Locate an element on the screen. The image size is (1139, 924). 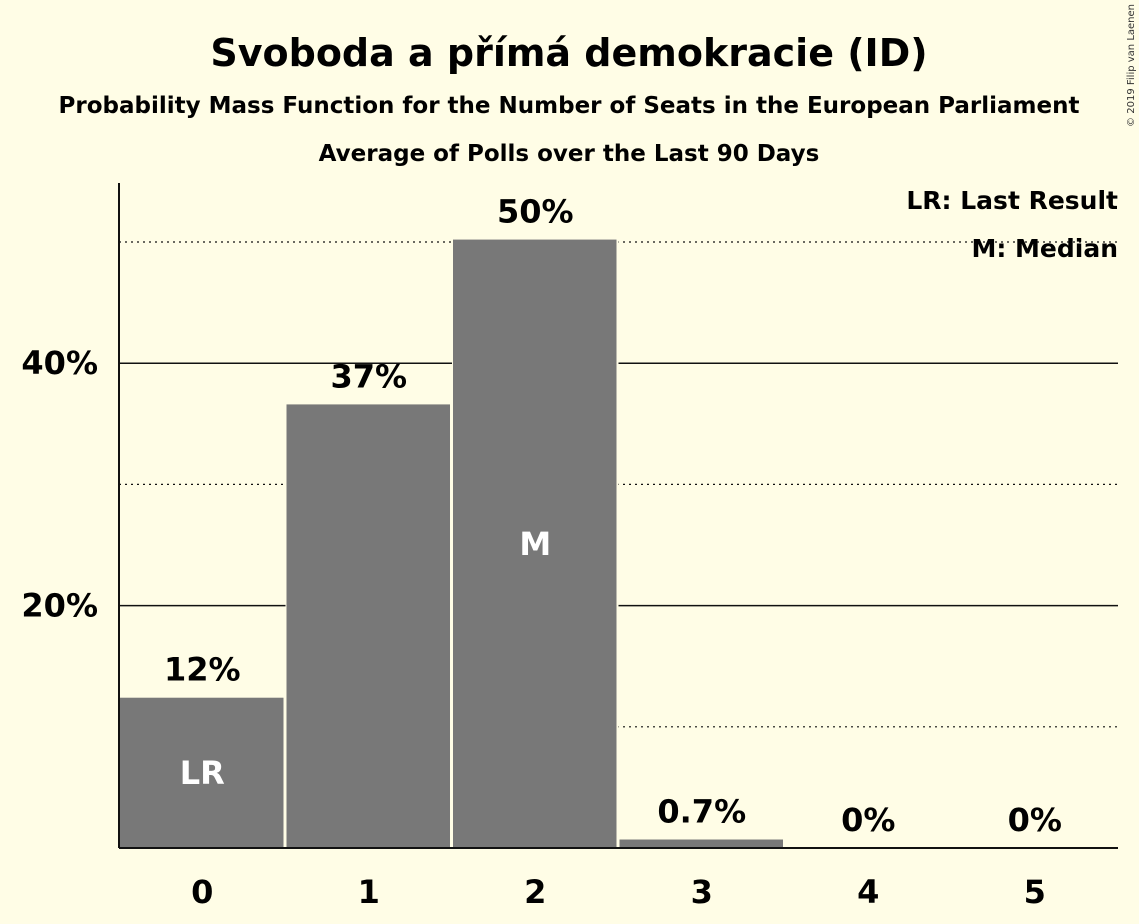
y-tick-label: 40% is located at coordinates (59, 363).